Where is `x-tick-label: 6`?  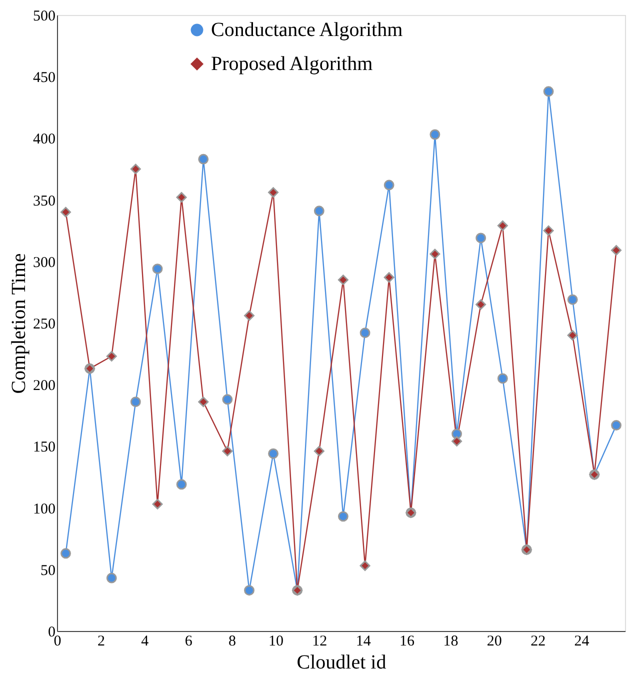 x-tick-label: 6 is located at coordinates (188, 642).